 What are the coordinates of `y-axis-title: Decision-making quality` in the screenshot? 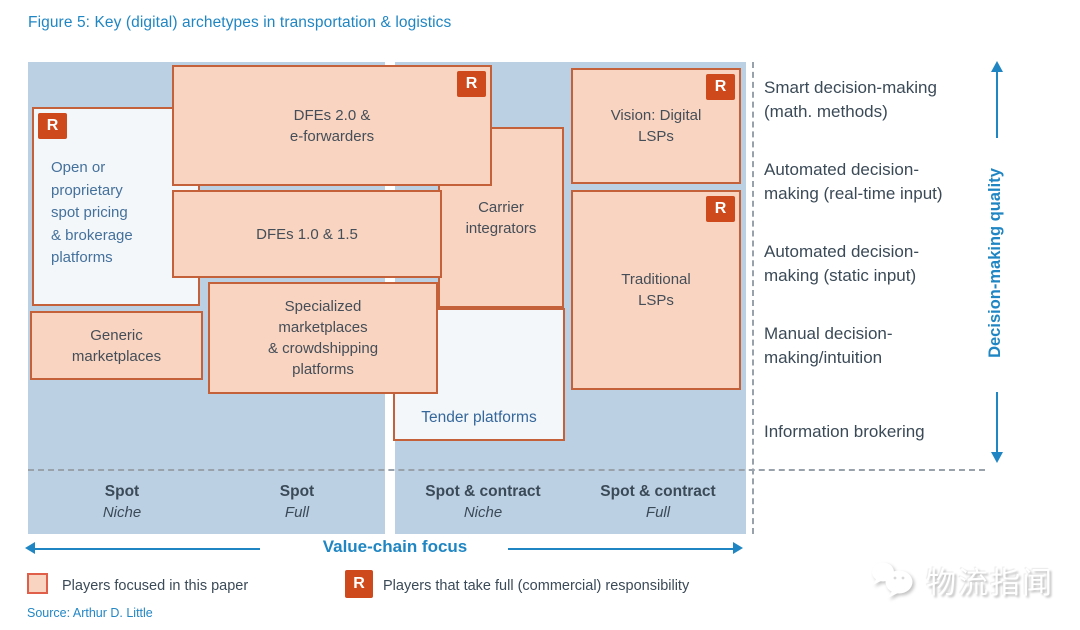 It's located at (995, 263).